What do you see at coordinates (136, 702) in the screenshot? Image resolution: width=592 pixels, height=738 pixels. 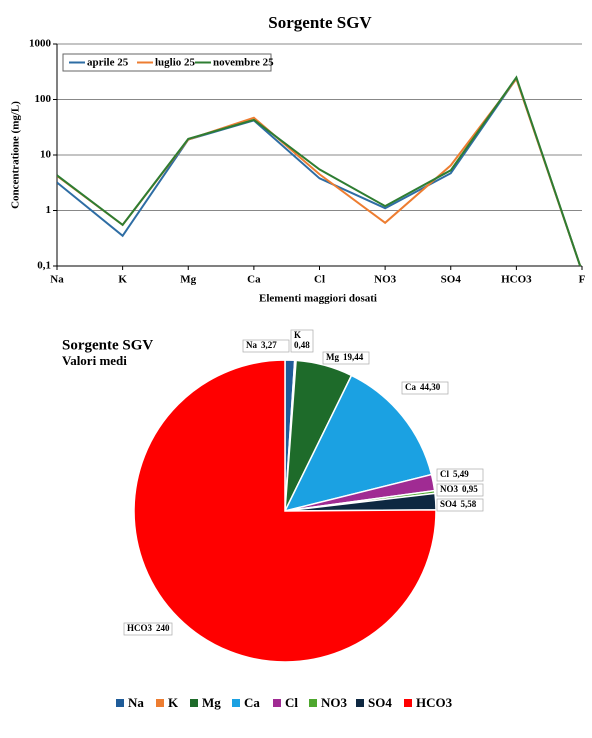 I see `legend-label: Na` at bounding box center [136, 702].